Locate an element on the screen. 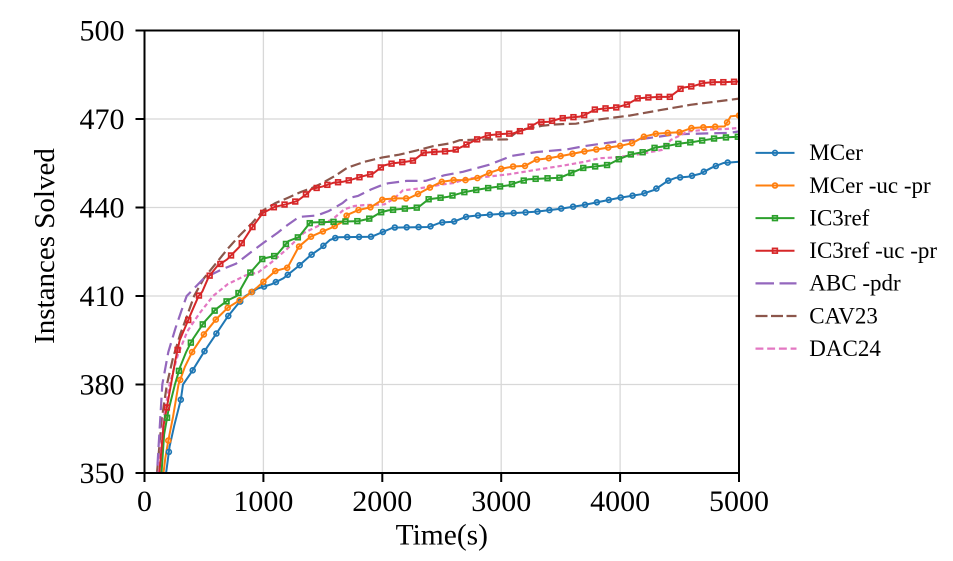  svg-text: 500 is located at coordinates (102, 31).